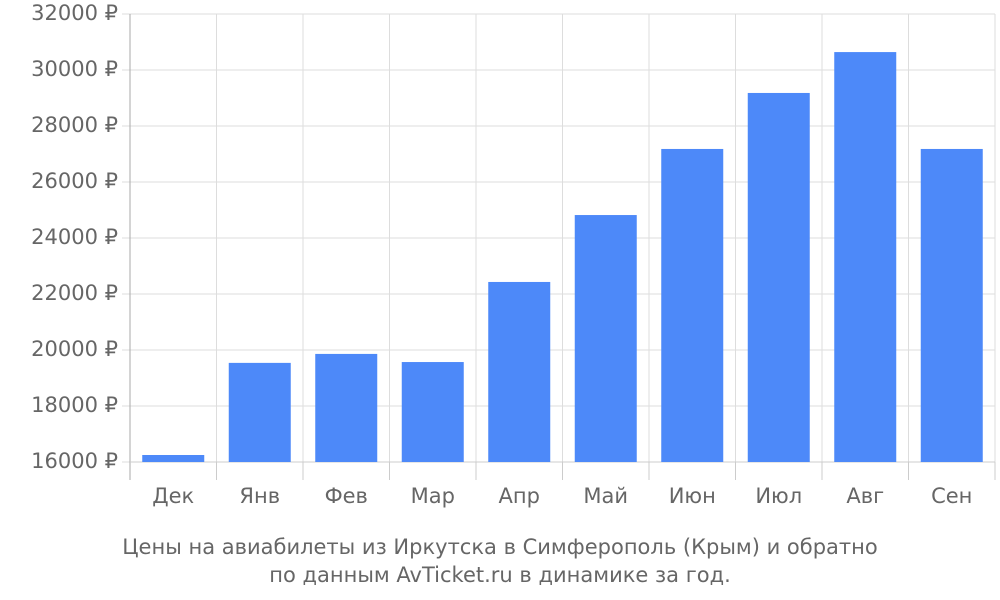  I want to click on x-tick-label: Авг, so click(865, 496).